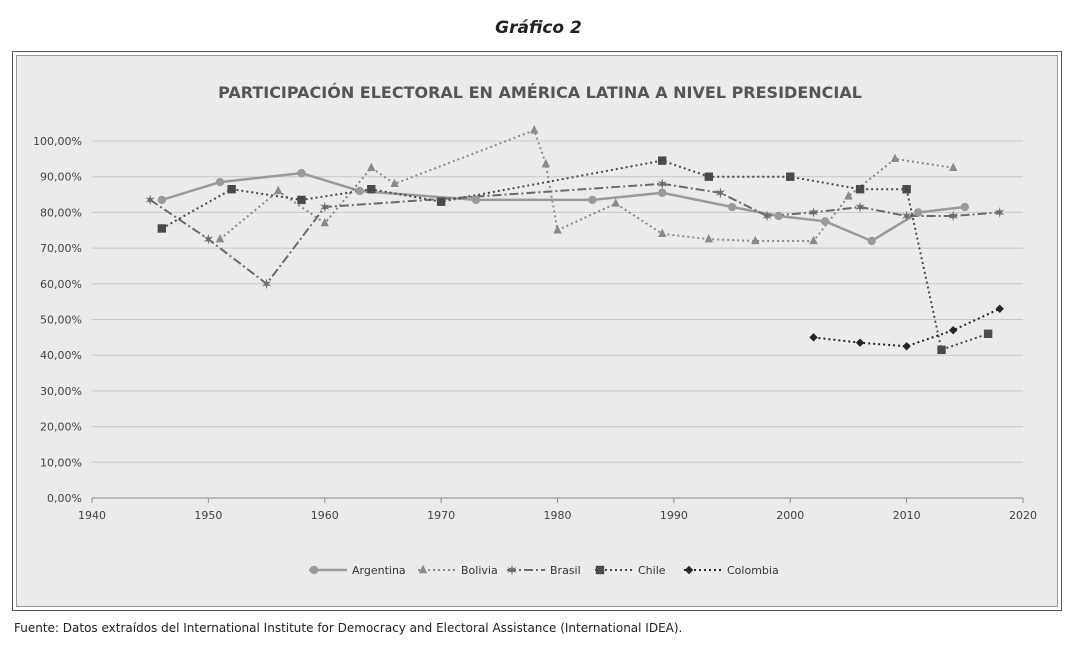 Image resolution: width=1077 pixels, height=647 pixels. Describe the element at coordinates (61, 248) in the screenshot. I see `y-tick-label: 70,00%` at that location.